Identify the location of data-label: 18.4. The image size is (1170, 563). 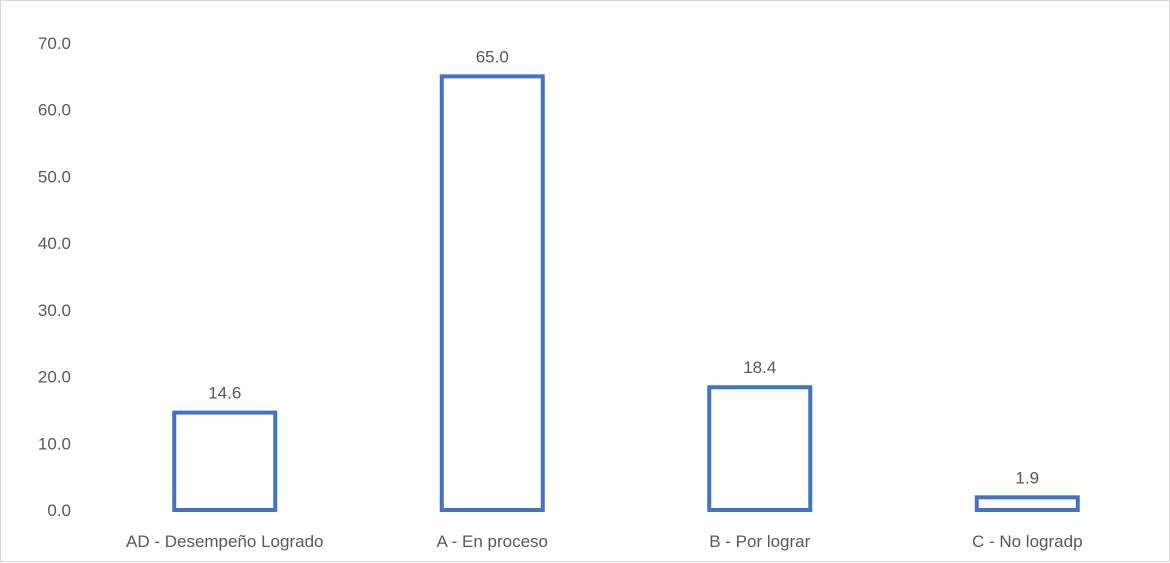
(759, 367).